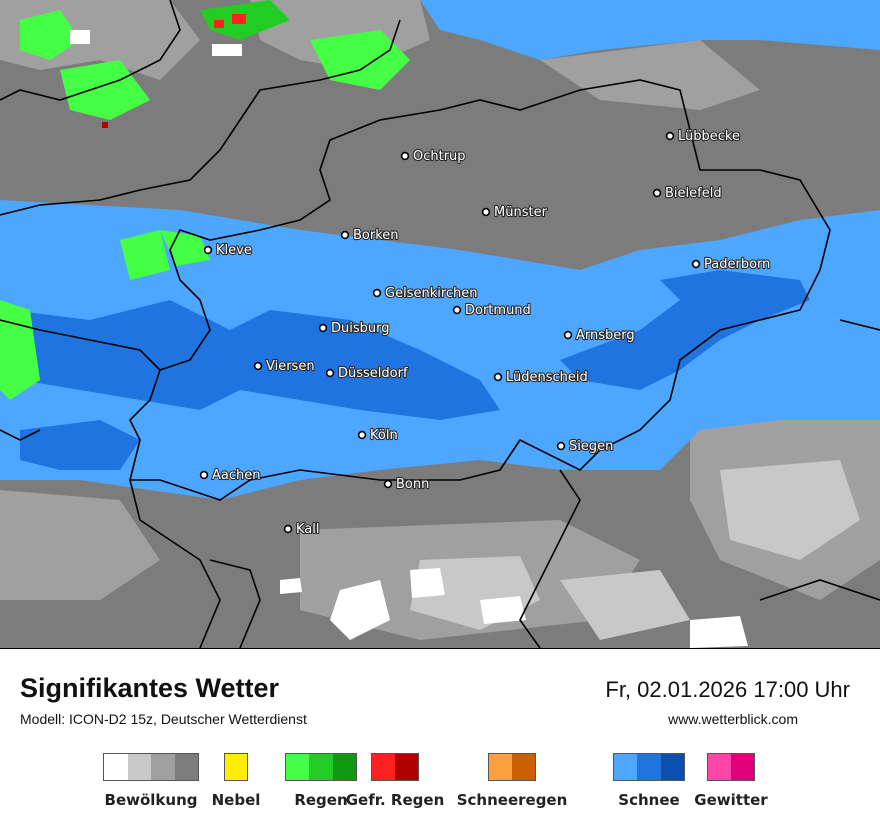 The height and width of the screenshot is (830, 880). I want to click on city-marker: Viersen, so click(284, 366).